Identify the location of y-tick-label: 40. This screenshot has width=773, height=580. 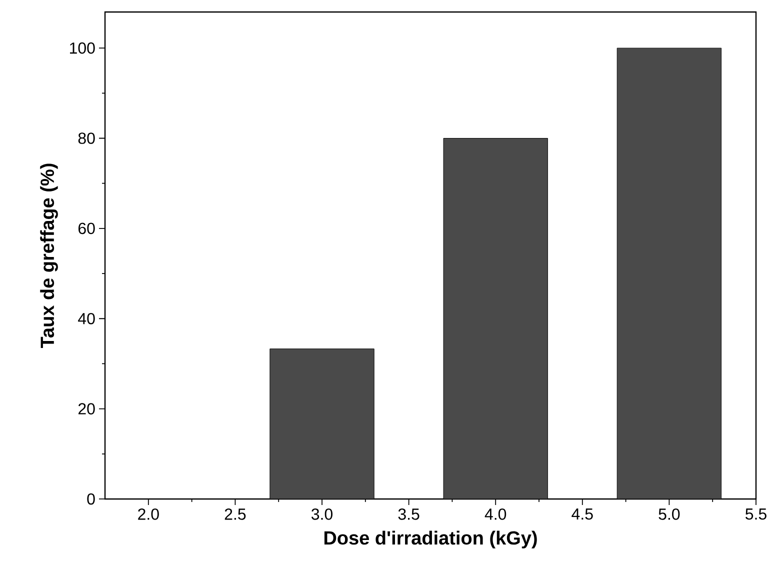
(86, 318).